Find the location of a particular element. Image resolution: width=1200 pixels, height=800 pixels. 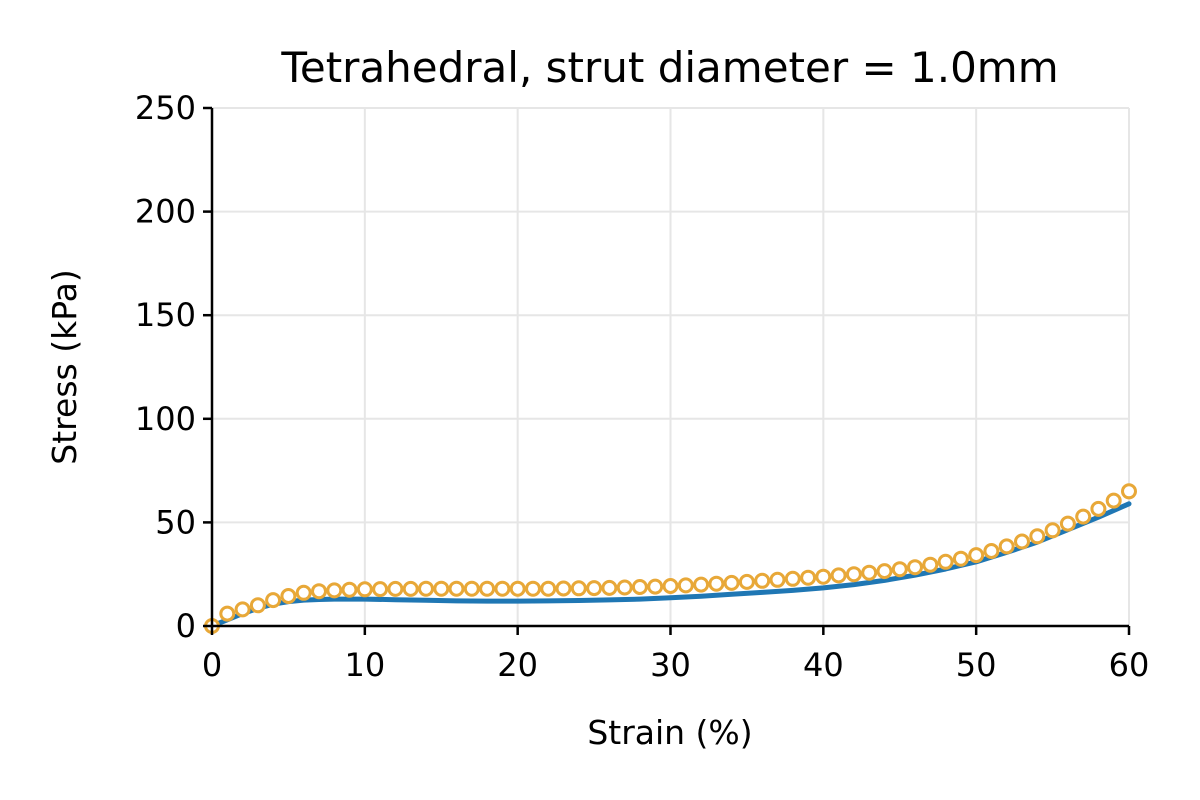

x-axis-label: Strain (%) is located at coordinates (669, 732).